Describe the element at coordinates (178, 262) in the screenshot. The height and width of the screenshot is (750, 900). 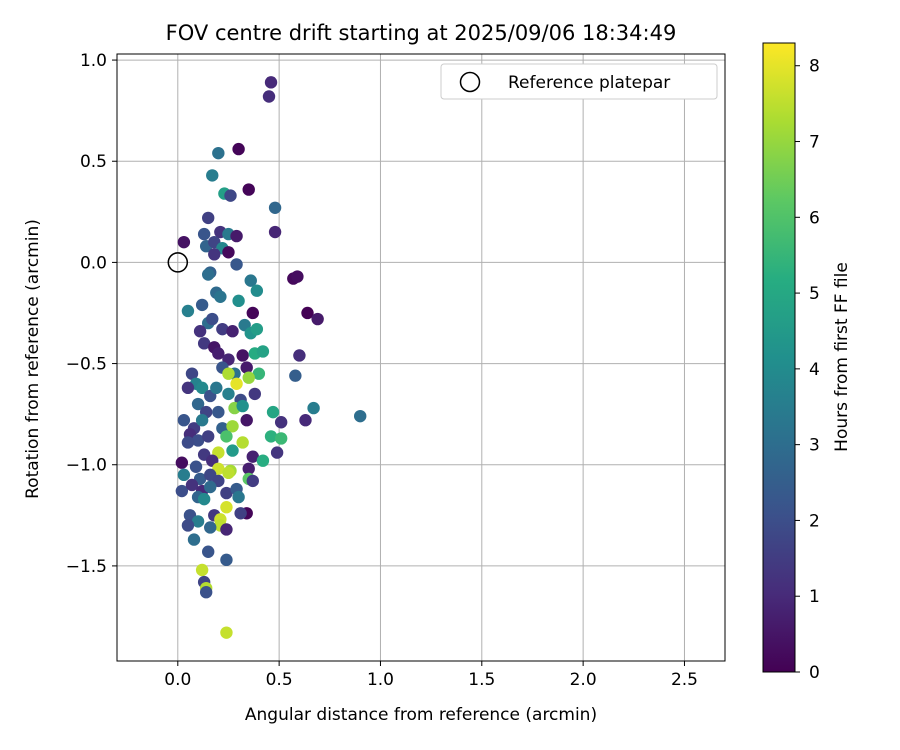
I see `reference-platepar-marker` at that location.